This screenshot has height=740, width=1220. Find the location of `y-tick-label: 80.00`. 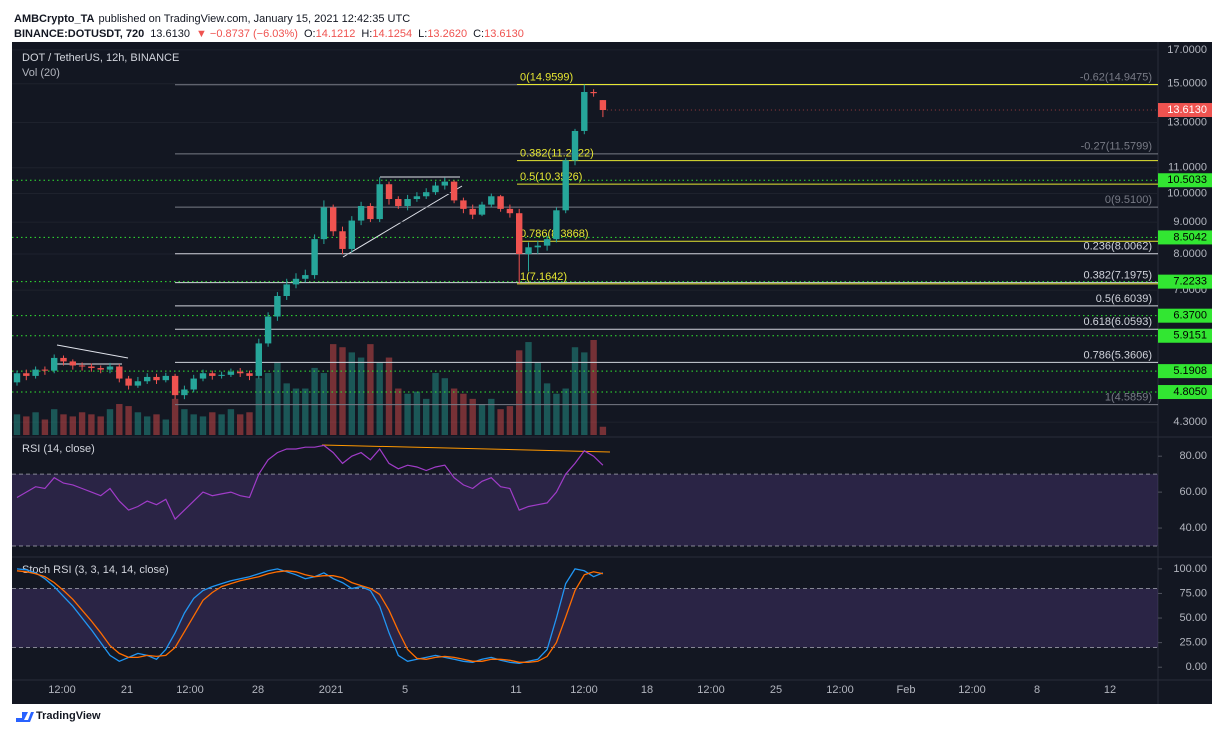

y-tick-label: 80.00 is located at coordinates (1193, 456).